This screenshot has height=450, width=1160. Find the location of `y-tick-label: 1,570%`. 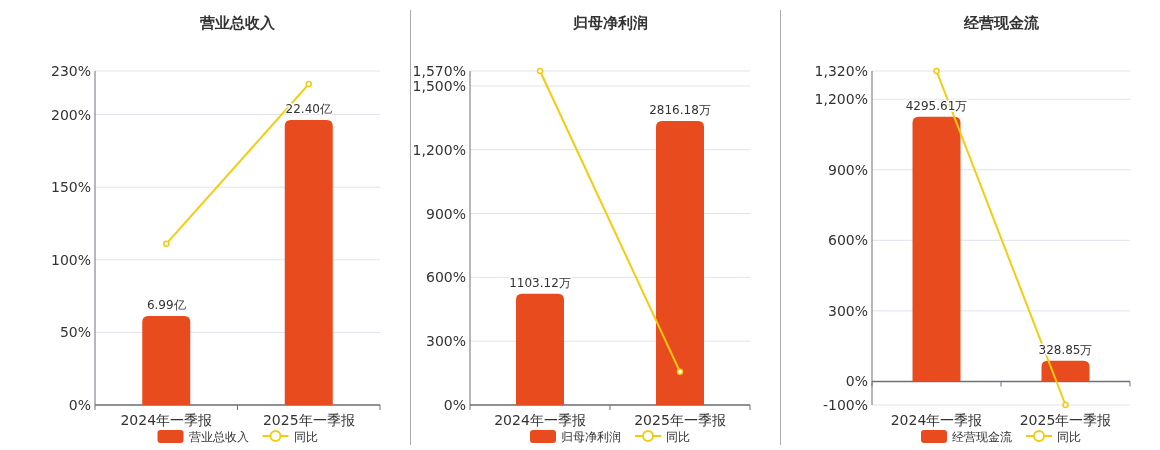

y-tick-label: 1,570% is located at coordinates (439, 71).